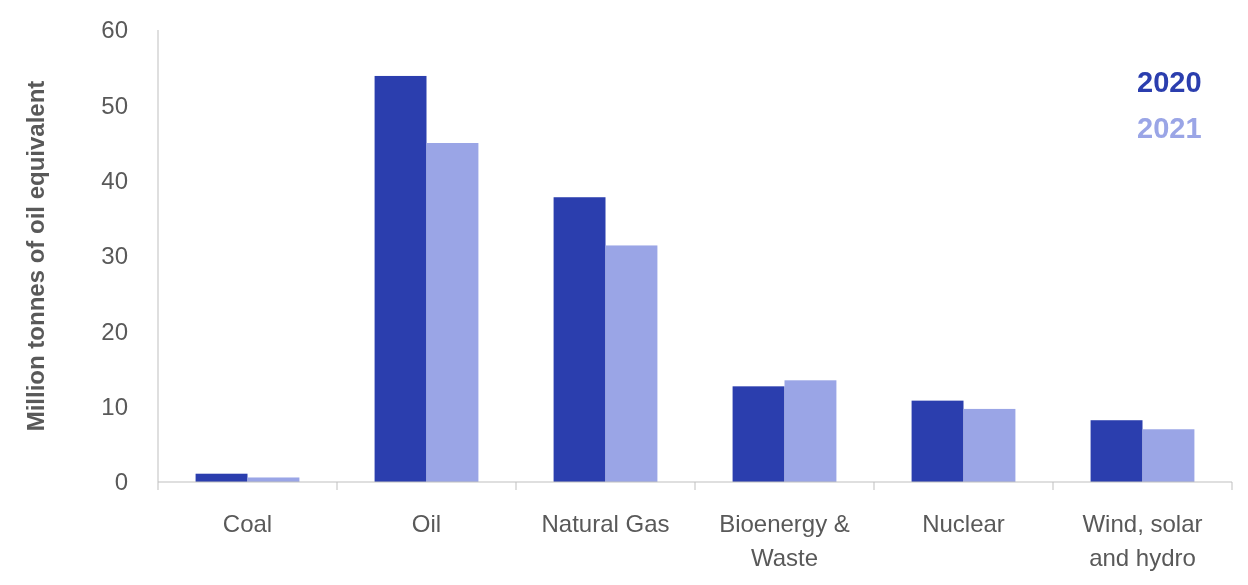 The image size is (1248, 585). I want to click on x-tick-label: Oil, so click(426, 523).